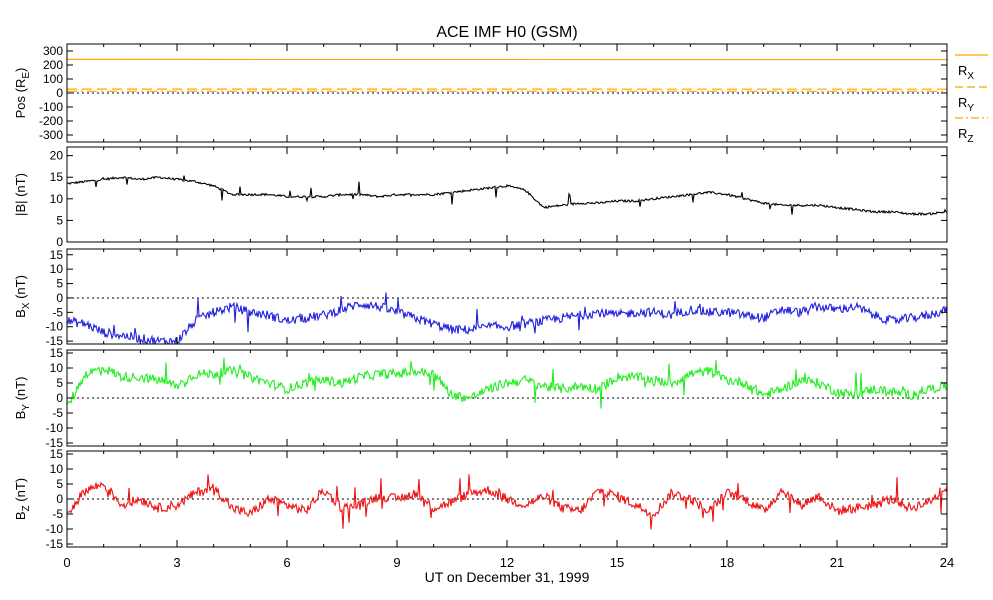  I want to click on y-tick-label: 200, so click(53, 65).